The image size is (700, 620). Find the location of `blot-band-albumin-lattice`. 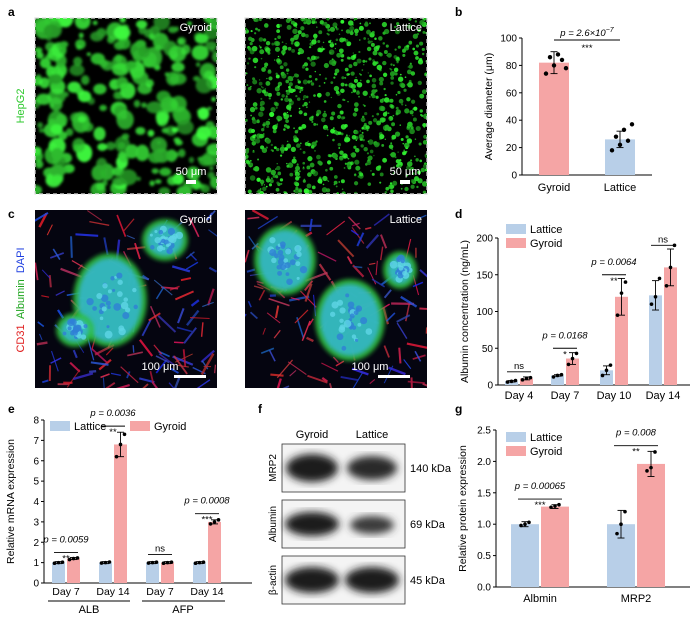

blot-band-albumin-lattice is located at coordinates (372, 525).